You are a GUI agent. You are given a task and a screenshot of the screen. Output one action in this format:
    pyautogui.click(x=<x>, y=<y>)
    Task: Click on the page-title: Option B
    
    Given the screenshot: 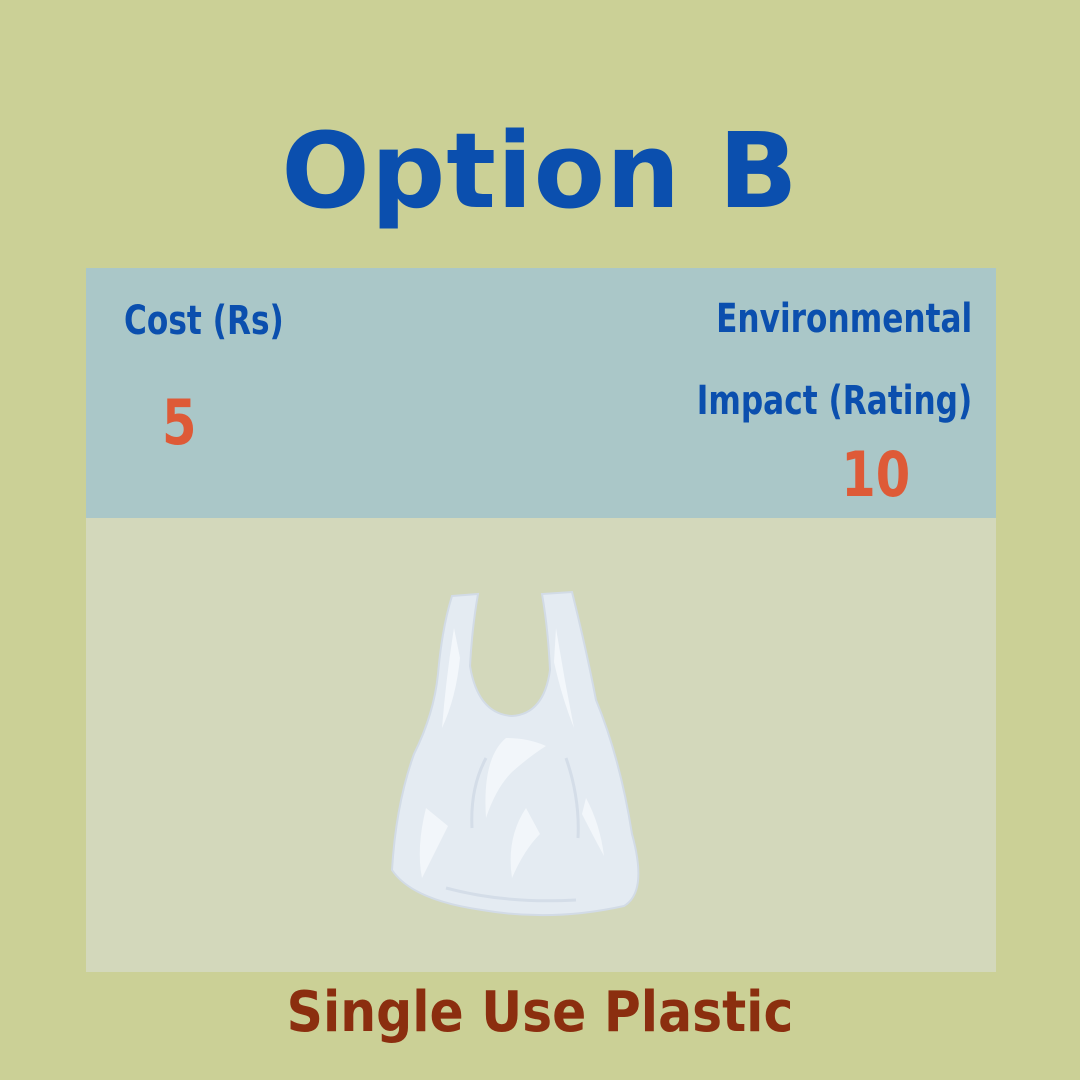 What is the action you would take?
    pyautogui.click(x=540, y=171)
    